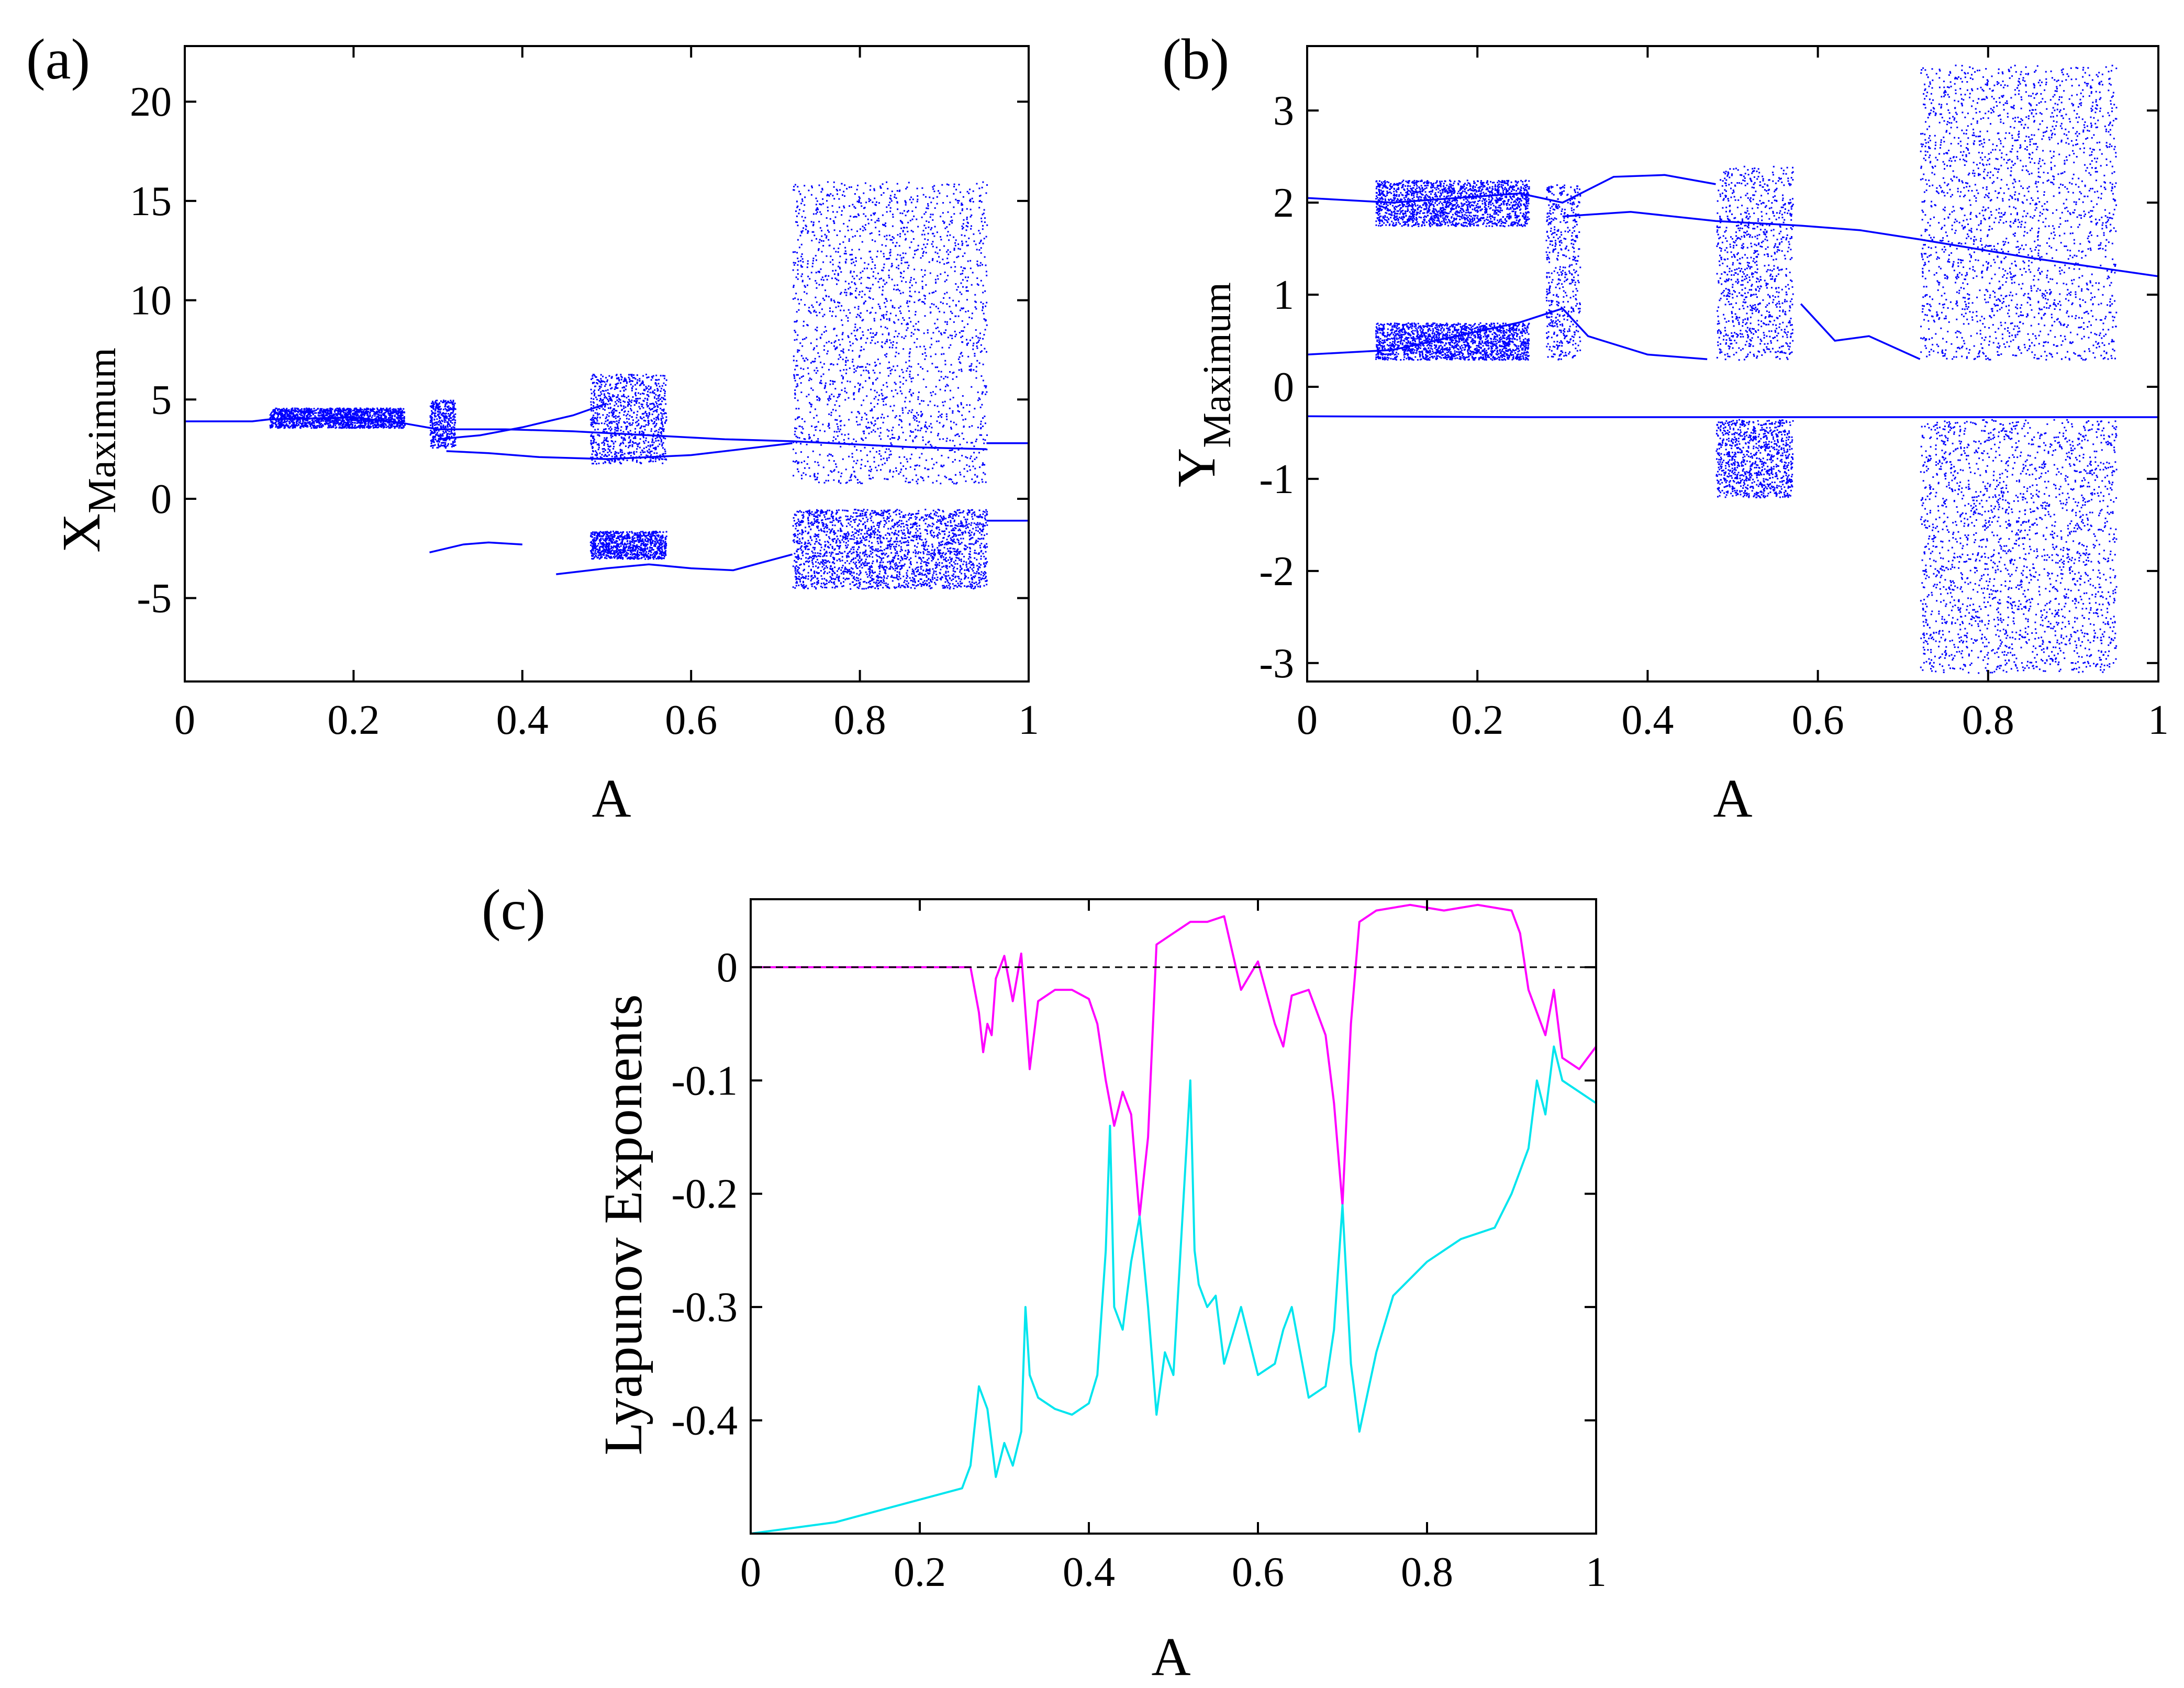 The width and height of the screenshot is (2184, 1688). I want to click on panel-b-xlabel: A, so click(1733, 799).